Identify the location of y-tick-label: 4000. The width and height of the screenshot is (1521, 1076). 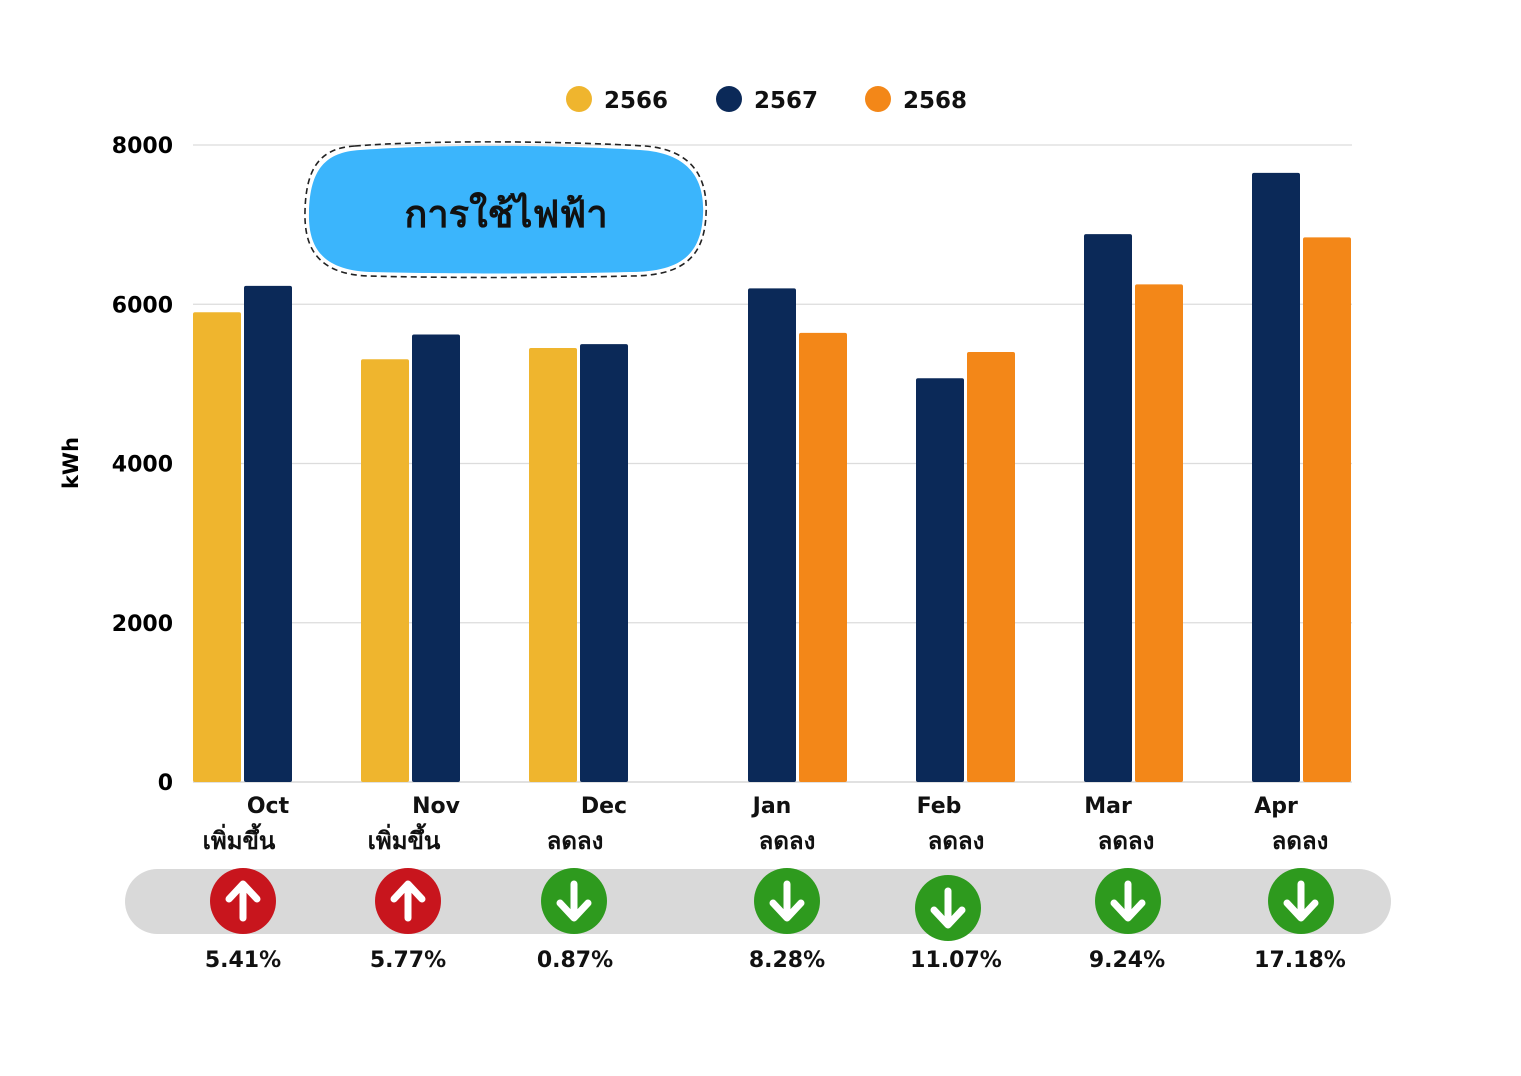
(142, 465).